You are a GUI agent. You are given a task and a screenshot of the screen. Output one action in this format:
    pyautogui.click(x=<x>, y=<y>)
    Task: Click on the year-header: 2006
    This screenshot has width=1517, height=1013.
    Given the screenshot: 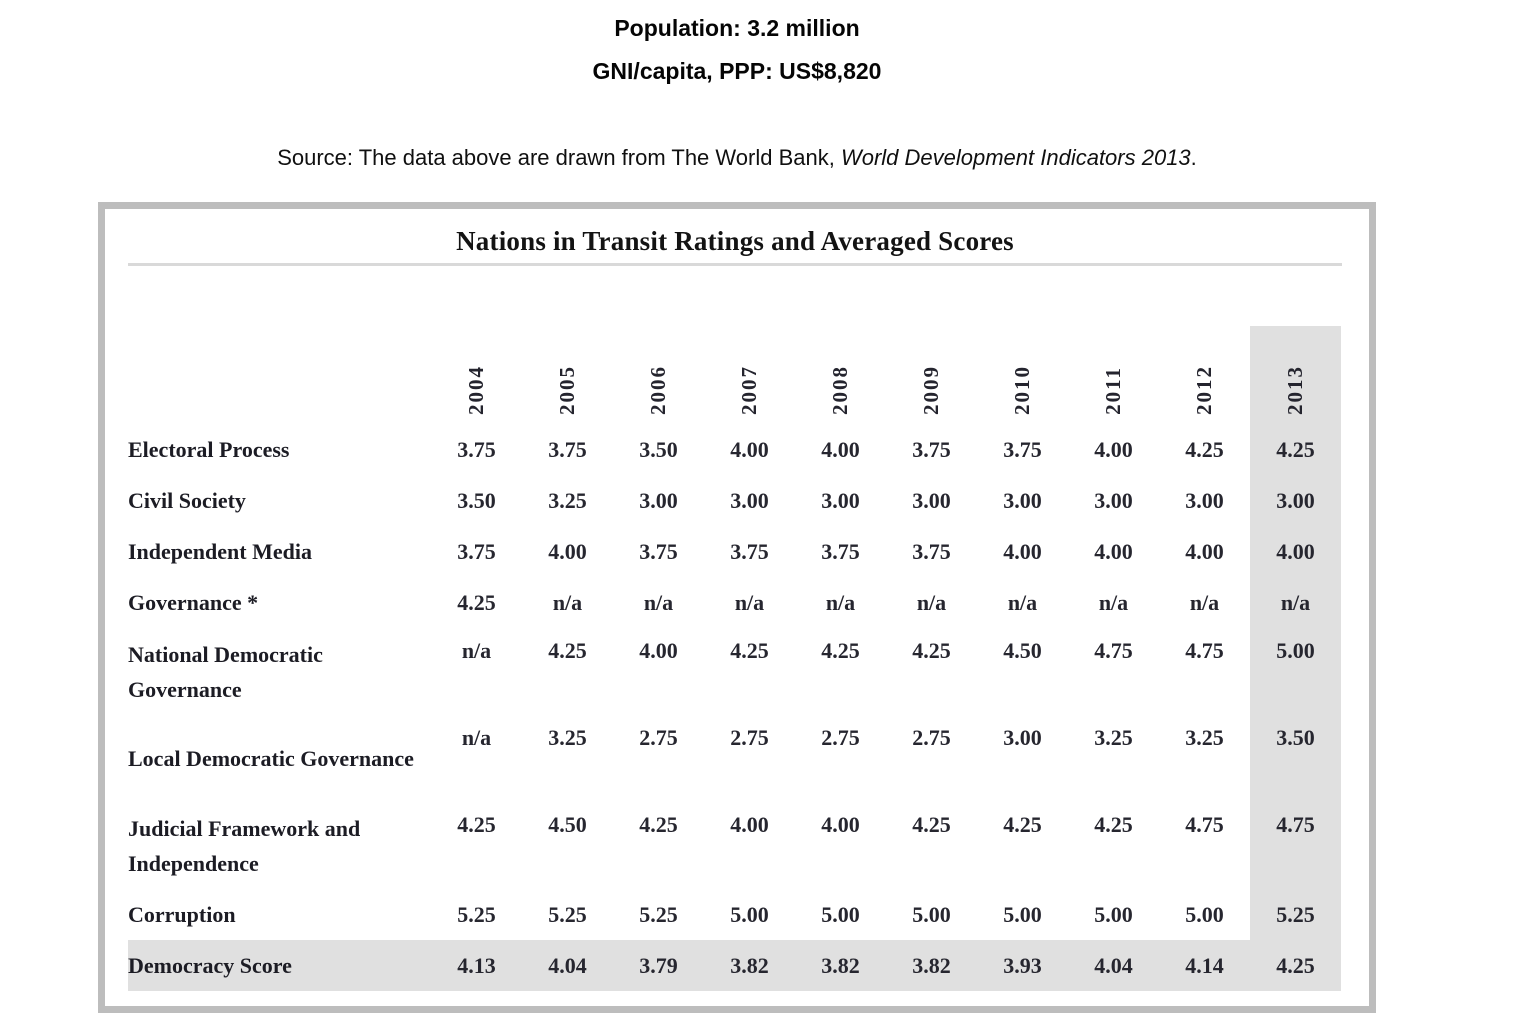 What is the action you would take?
    pyautogui.click(x=658, y=375)
    